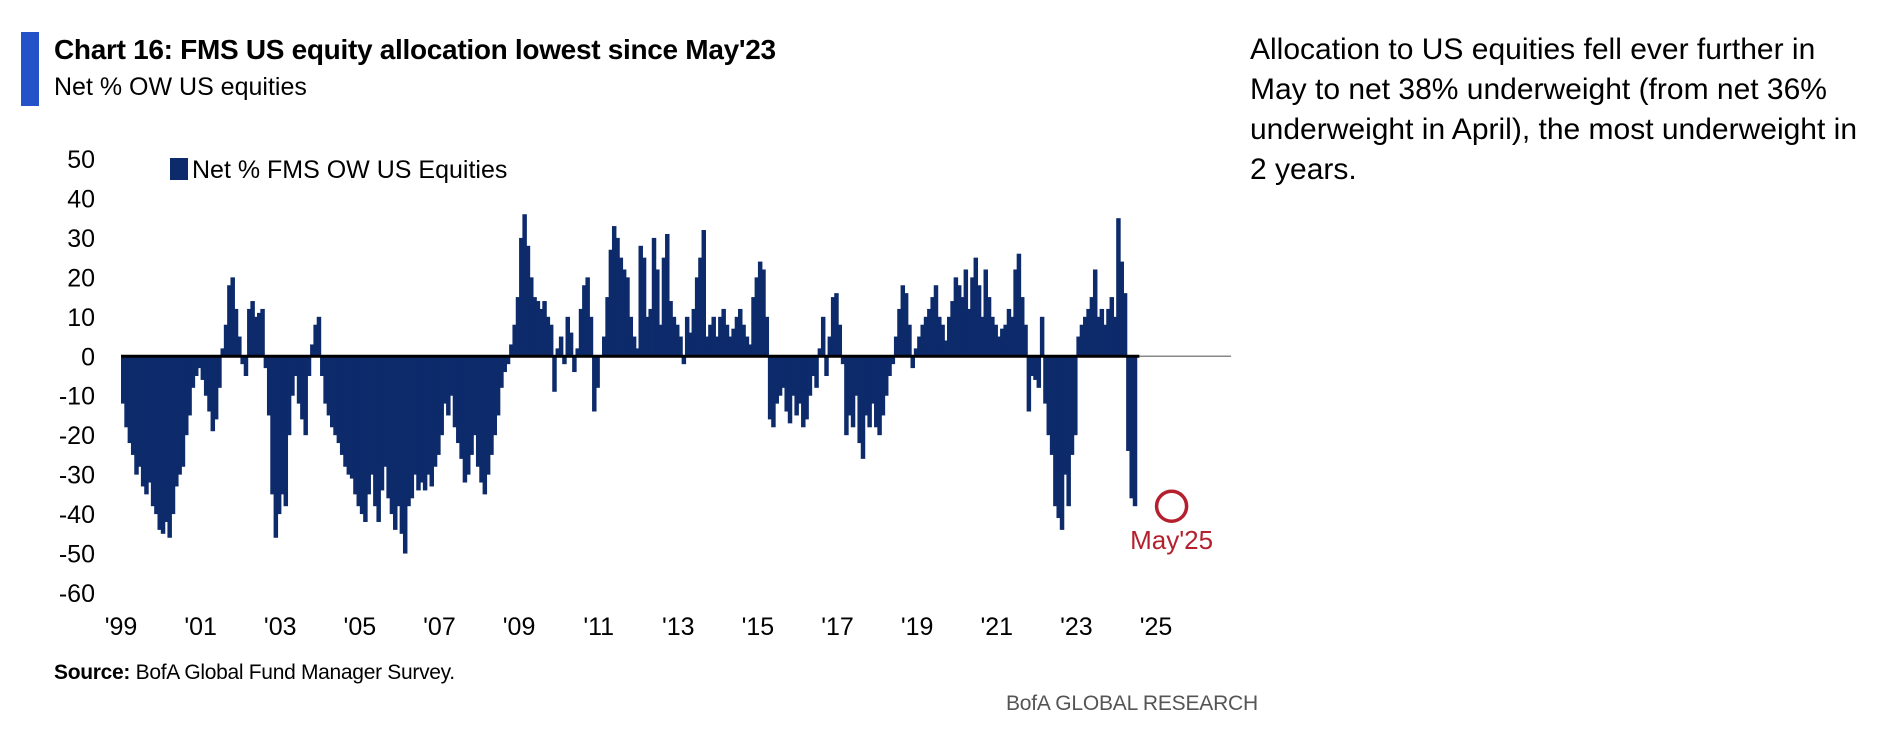 The height and width of the screenshot is (742, 1892). I want to click on y-tick-label: 0, so click(88, 357).